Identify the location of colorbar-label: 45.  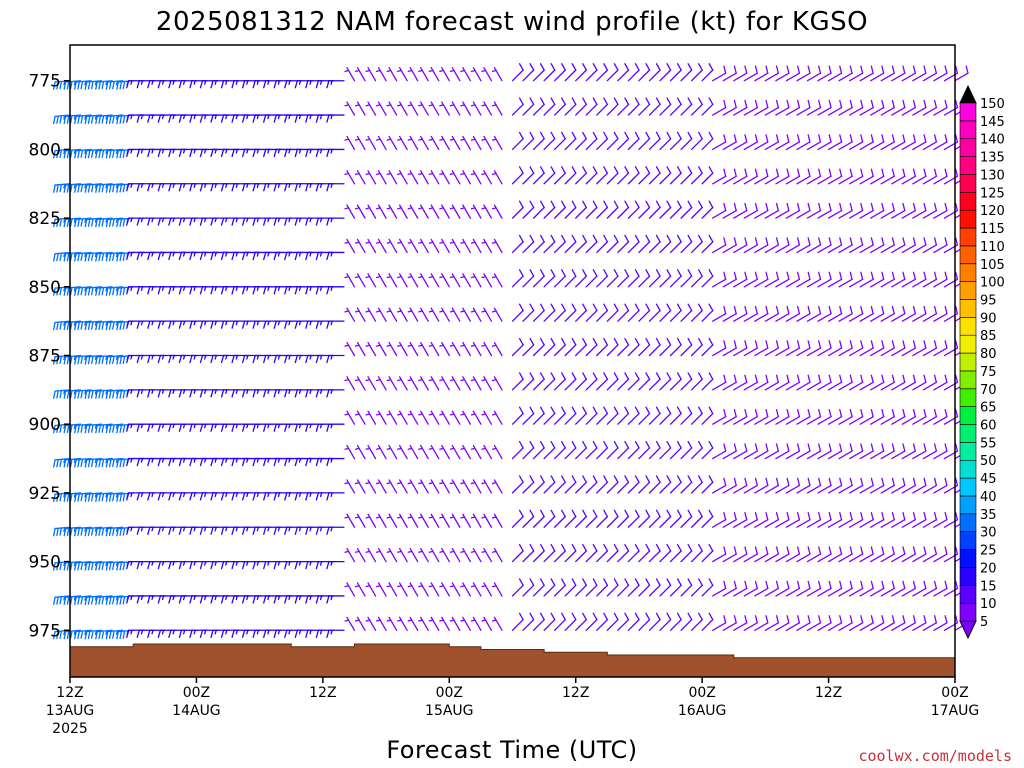
(988, 479).